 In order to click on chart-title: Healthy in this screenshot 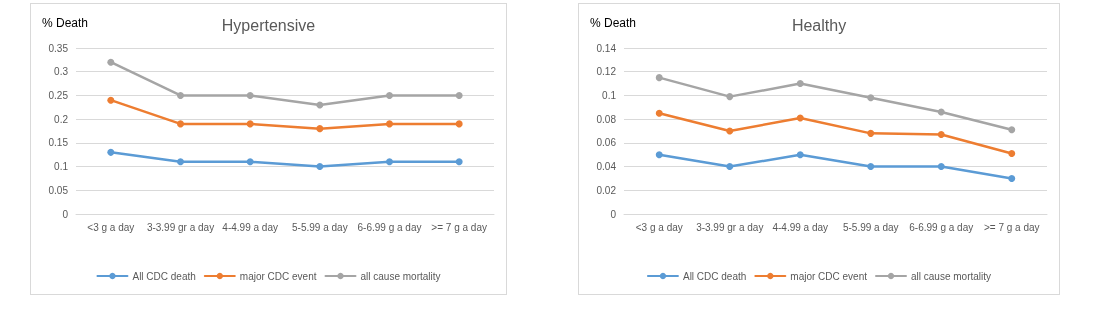, I will do `click(819, 25)`.